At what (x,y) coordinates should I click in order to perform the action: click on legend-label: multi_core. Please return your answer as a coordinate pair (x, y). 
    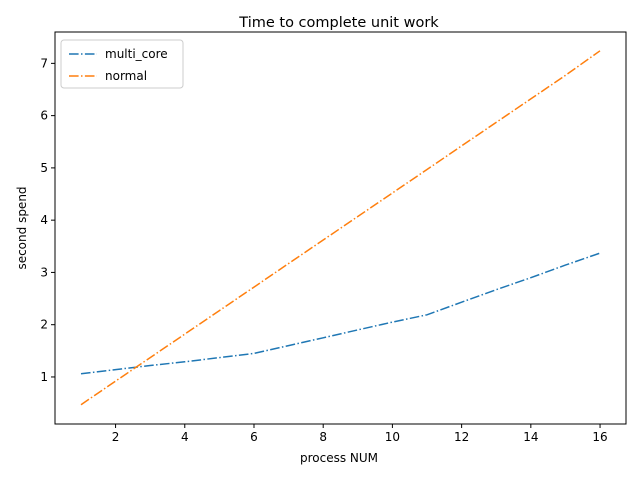
    Looking at the image, I should click on (136, 54).